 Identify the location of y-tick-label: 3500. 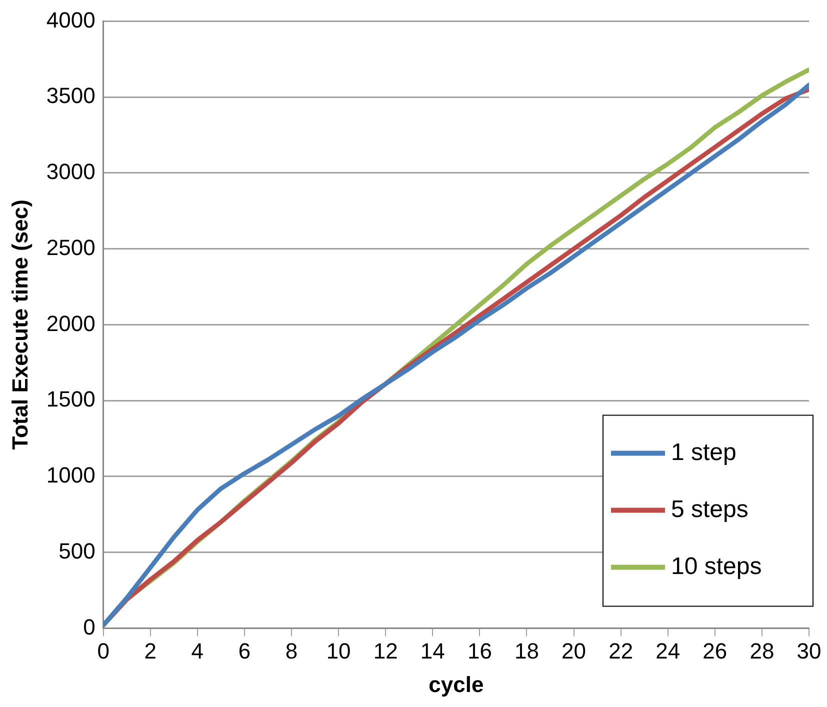
(71, 95).